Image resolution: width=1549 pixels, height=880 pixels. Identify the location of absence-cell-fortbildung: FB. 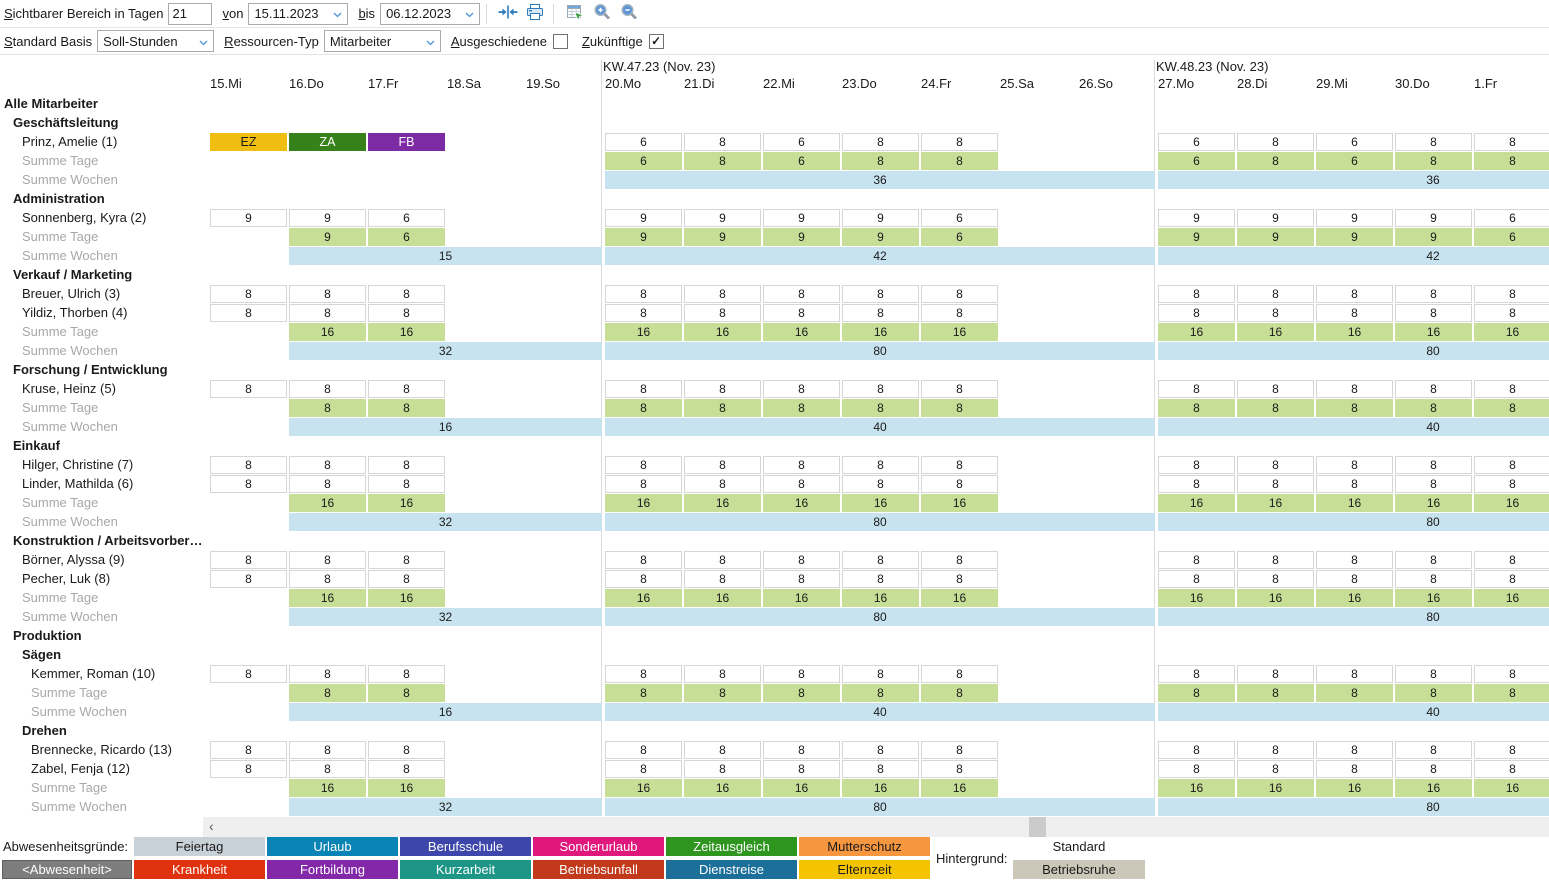
(406, 142).